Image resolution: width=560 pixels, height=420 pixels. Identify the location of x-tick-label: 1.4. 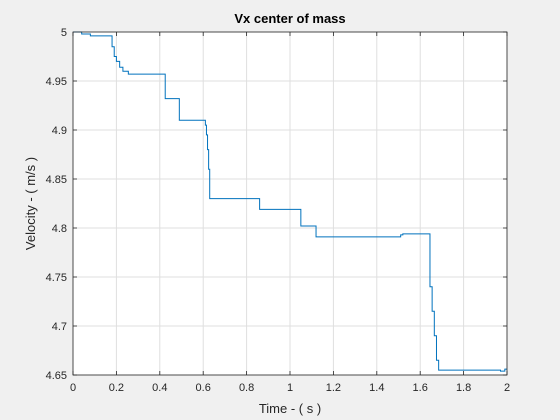
(376, 388).